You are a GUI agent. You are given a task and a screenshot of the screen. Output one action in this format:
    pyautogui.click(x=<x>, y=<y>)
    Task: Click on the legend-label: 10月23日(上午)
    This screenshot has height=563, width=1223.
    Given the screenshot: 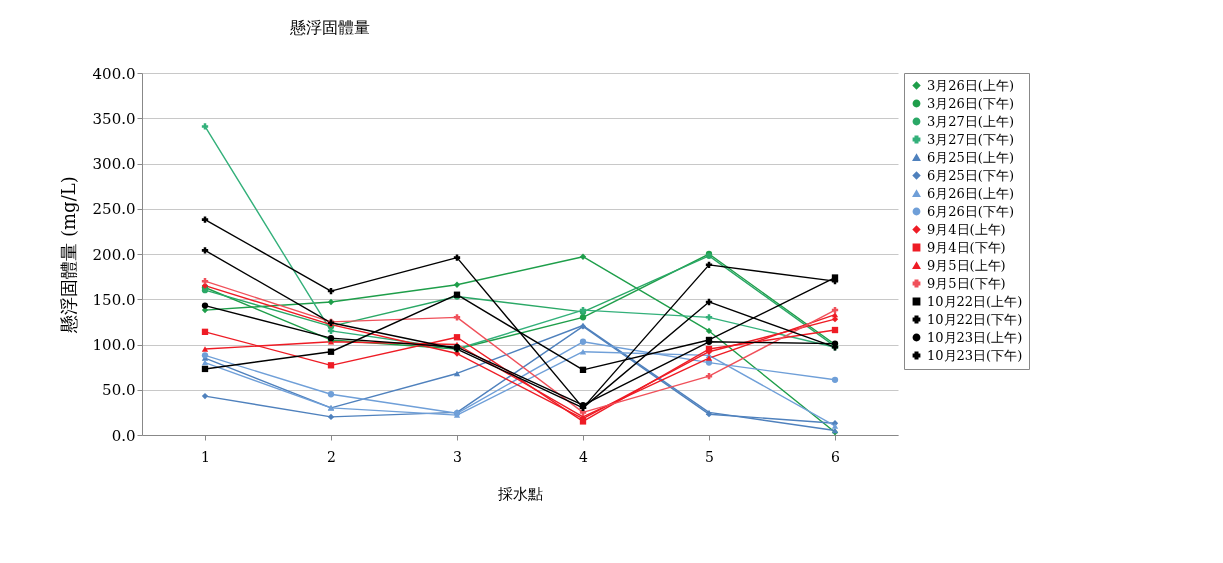 What is the action you would take?
    pyautogui.click(x=975, y=337)
    